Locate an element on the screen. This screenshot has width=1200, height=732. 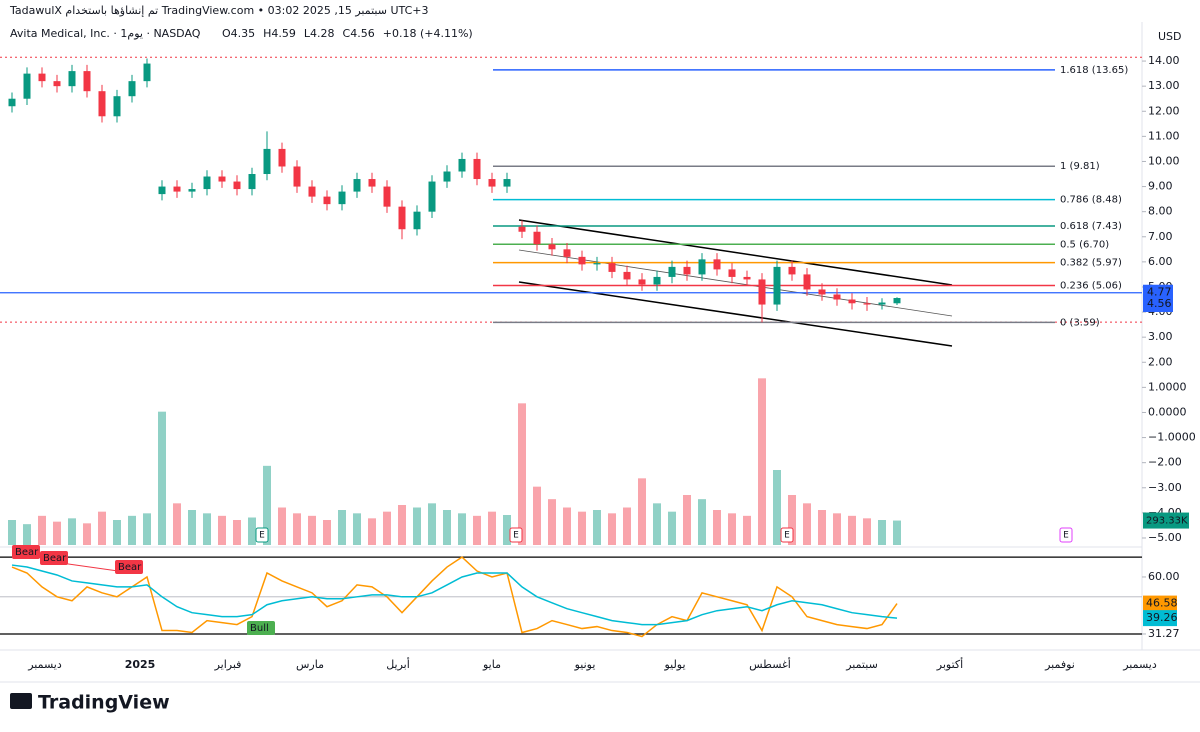
x-tick-label: مايو is located at coordinates (491, 664).